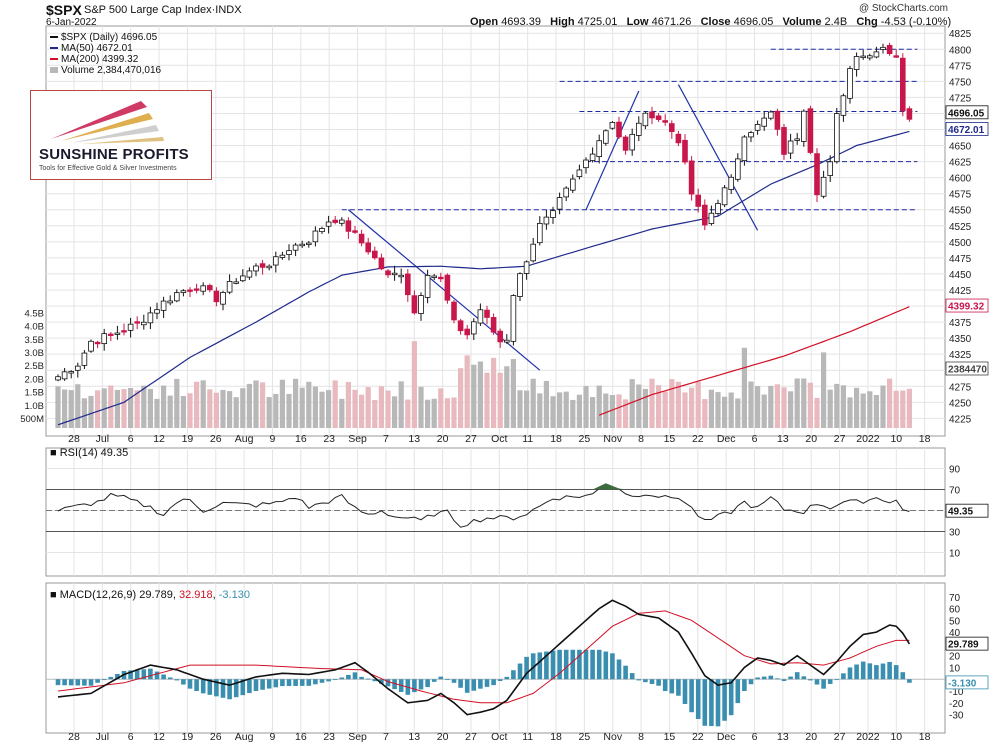 Image resolution: width=990 pixels, height=744 pixels. Describe the element at coordinates (960, 211) in the screenshot. I see `price-tick-label: 4550` at that location.